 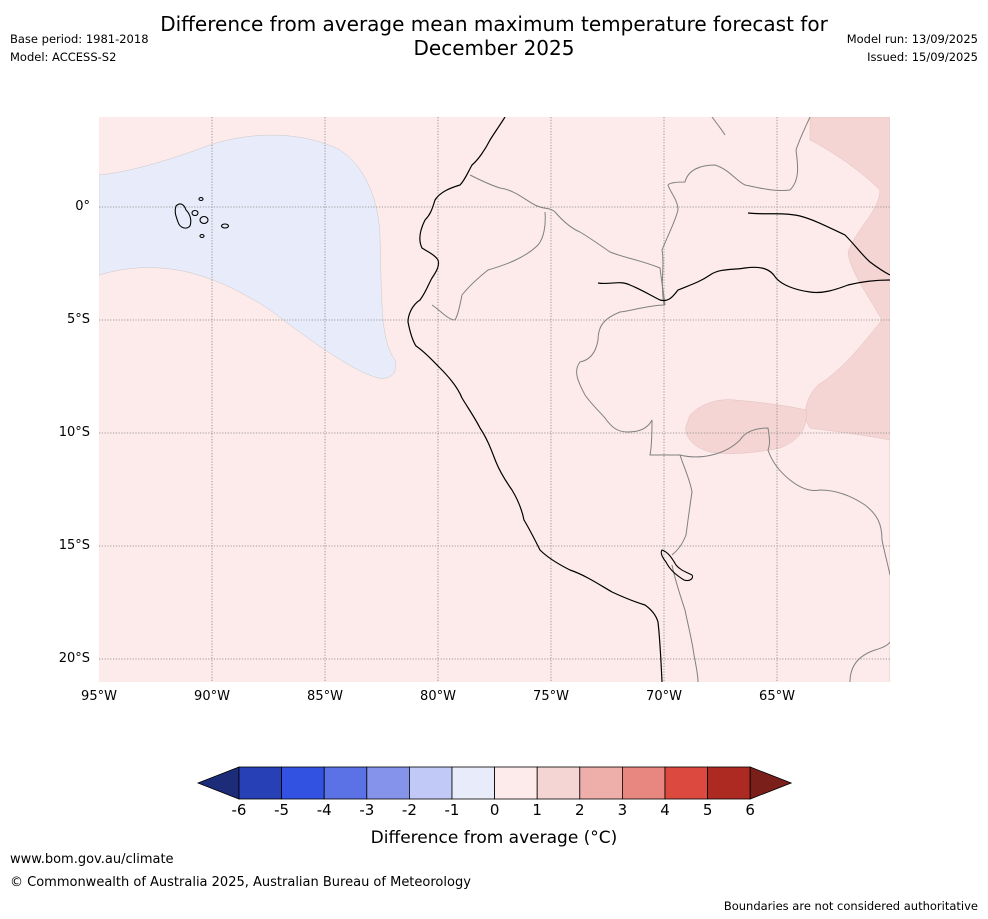 I want to click on rivers, so click(x=743, y=257).